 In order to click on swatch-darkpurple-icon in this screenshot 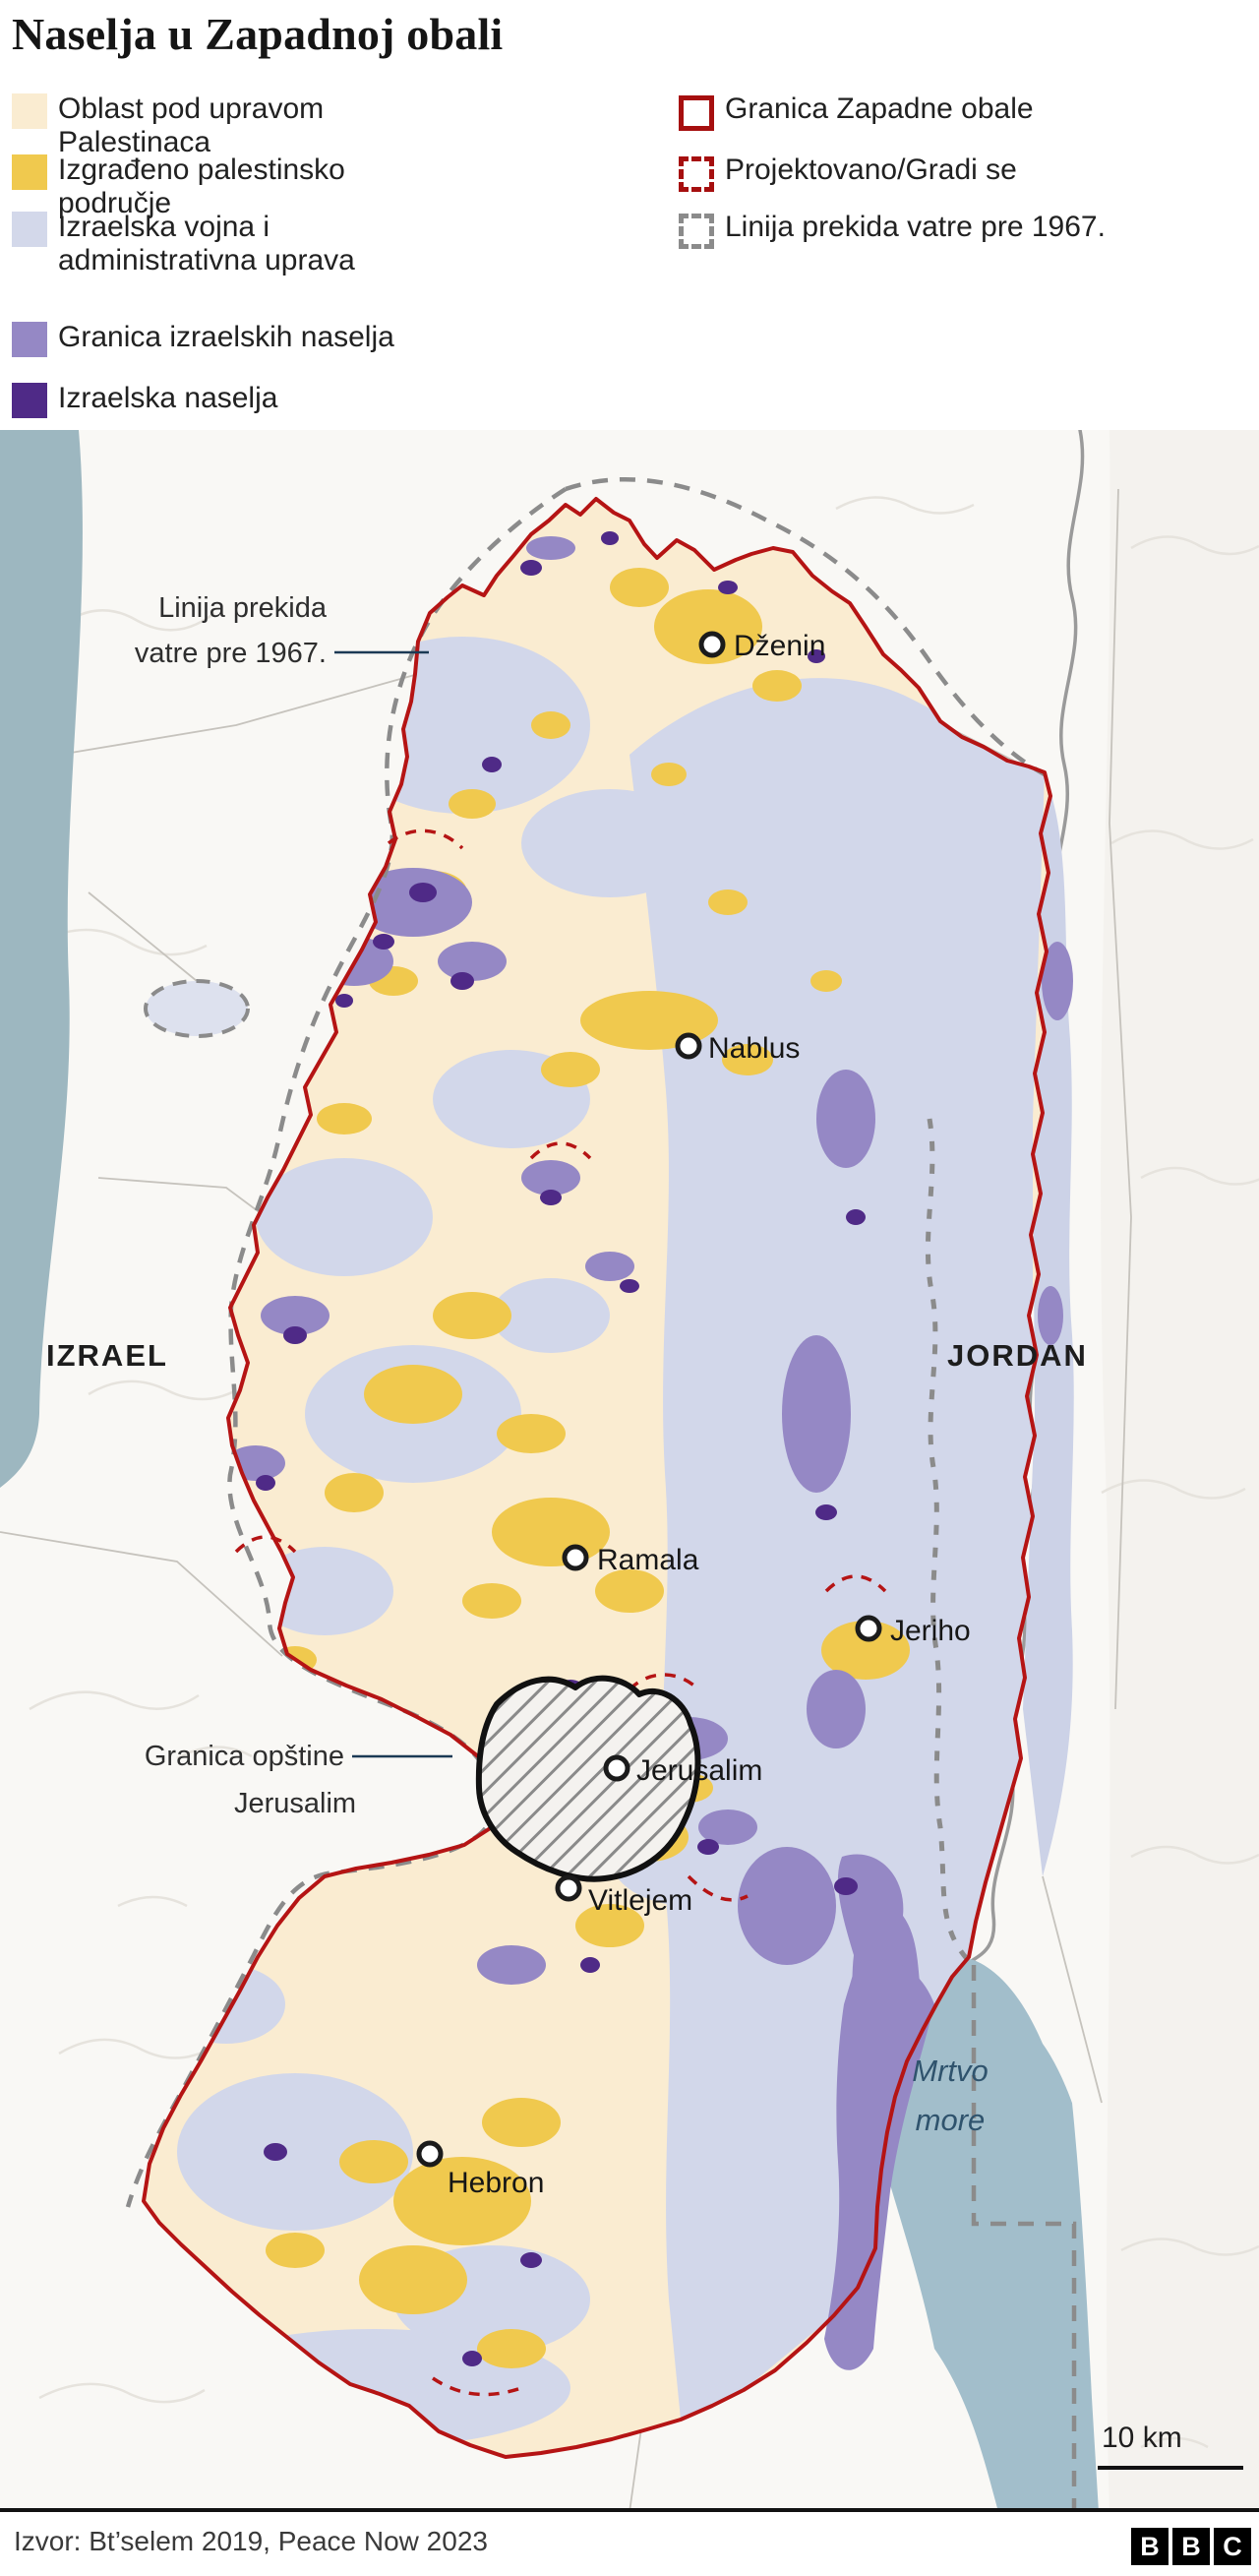, I will do `click(29, 400)`.